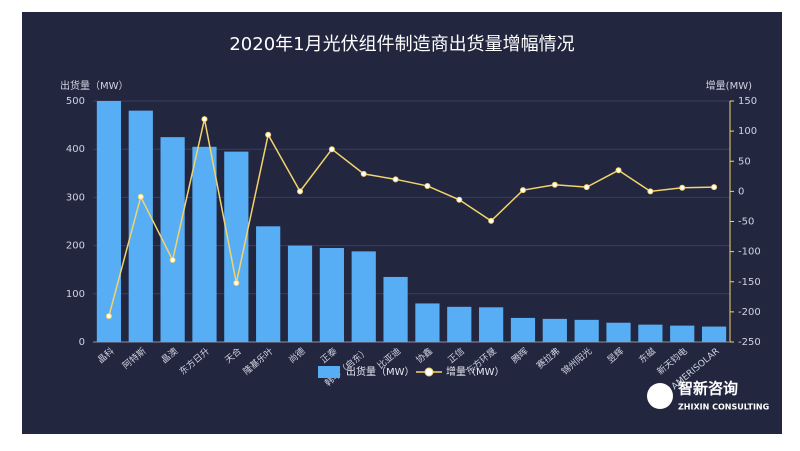 The width and height of the screenshot is (800, 451). I want to click on y2-tick-label: 50, so click(744, 161).